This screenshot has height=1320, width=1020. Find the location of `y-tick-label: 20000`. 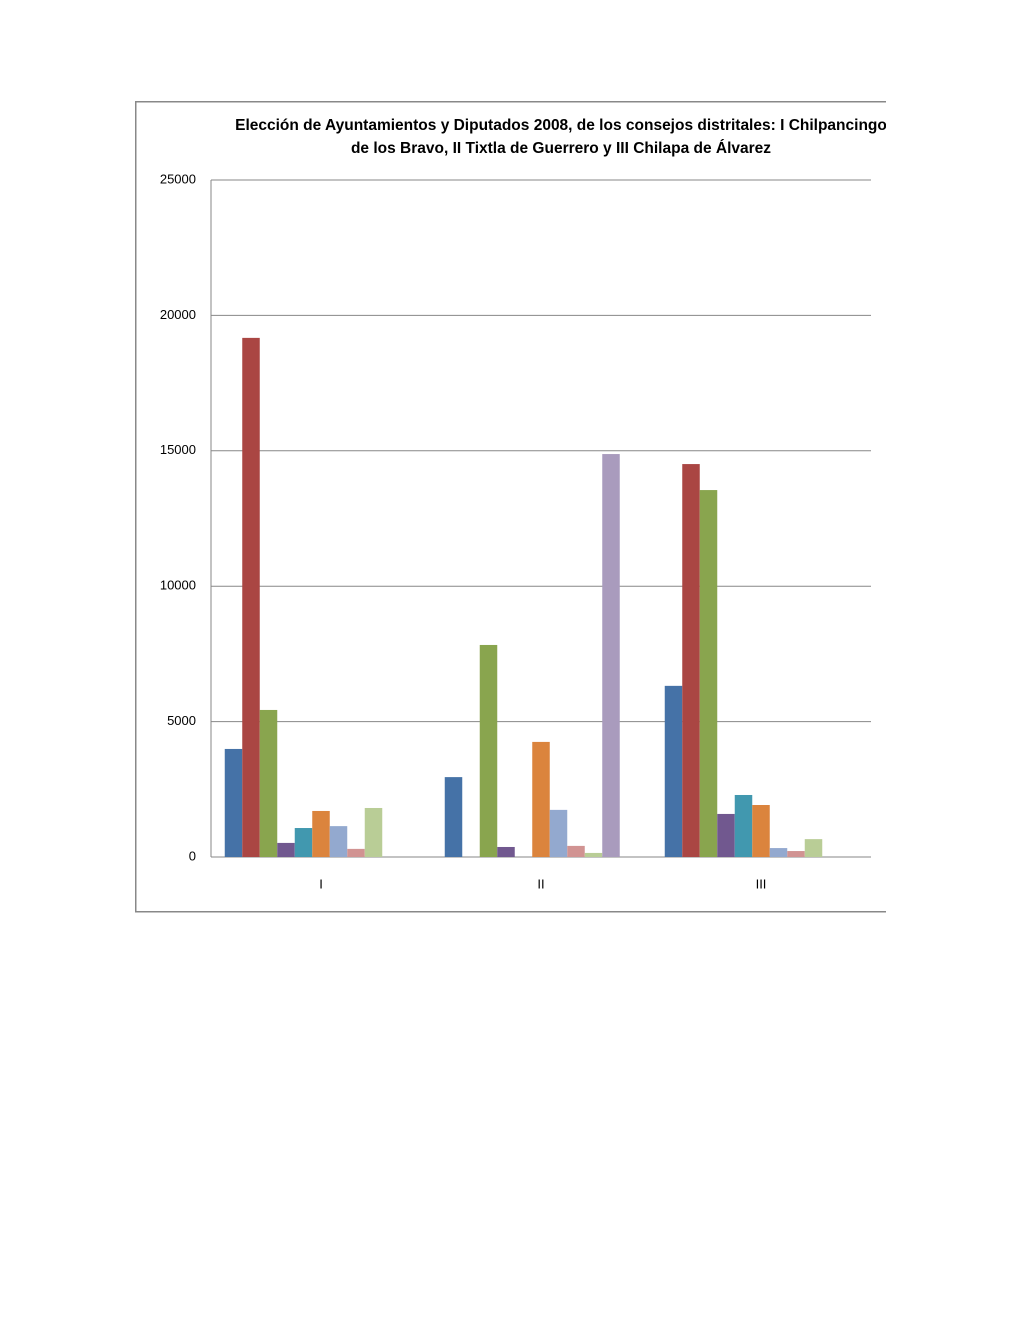

y-tick-label: 20000 is located at coordinates (178, 314).